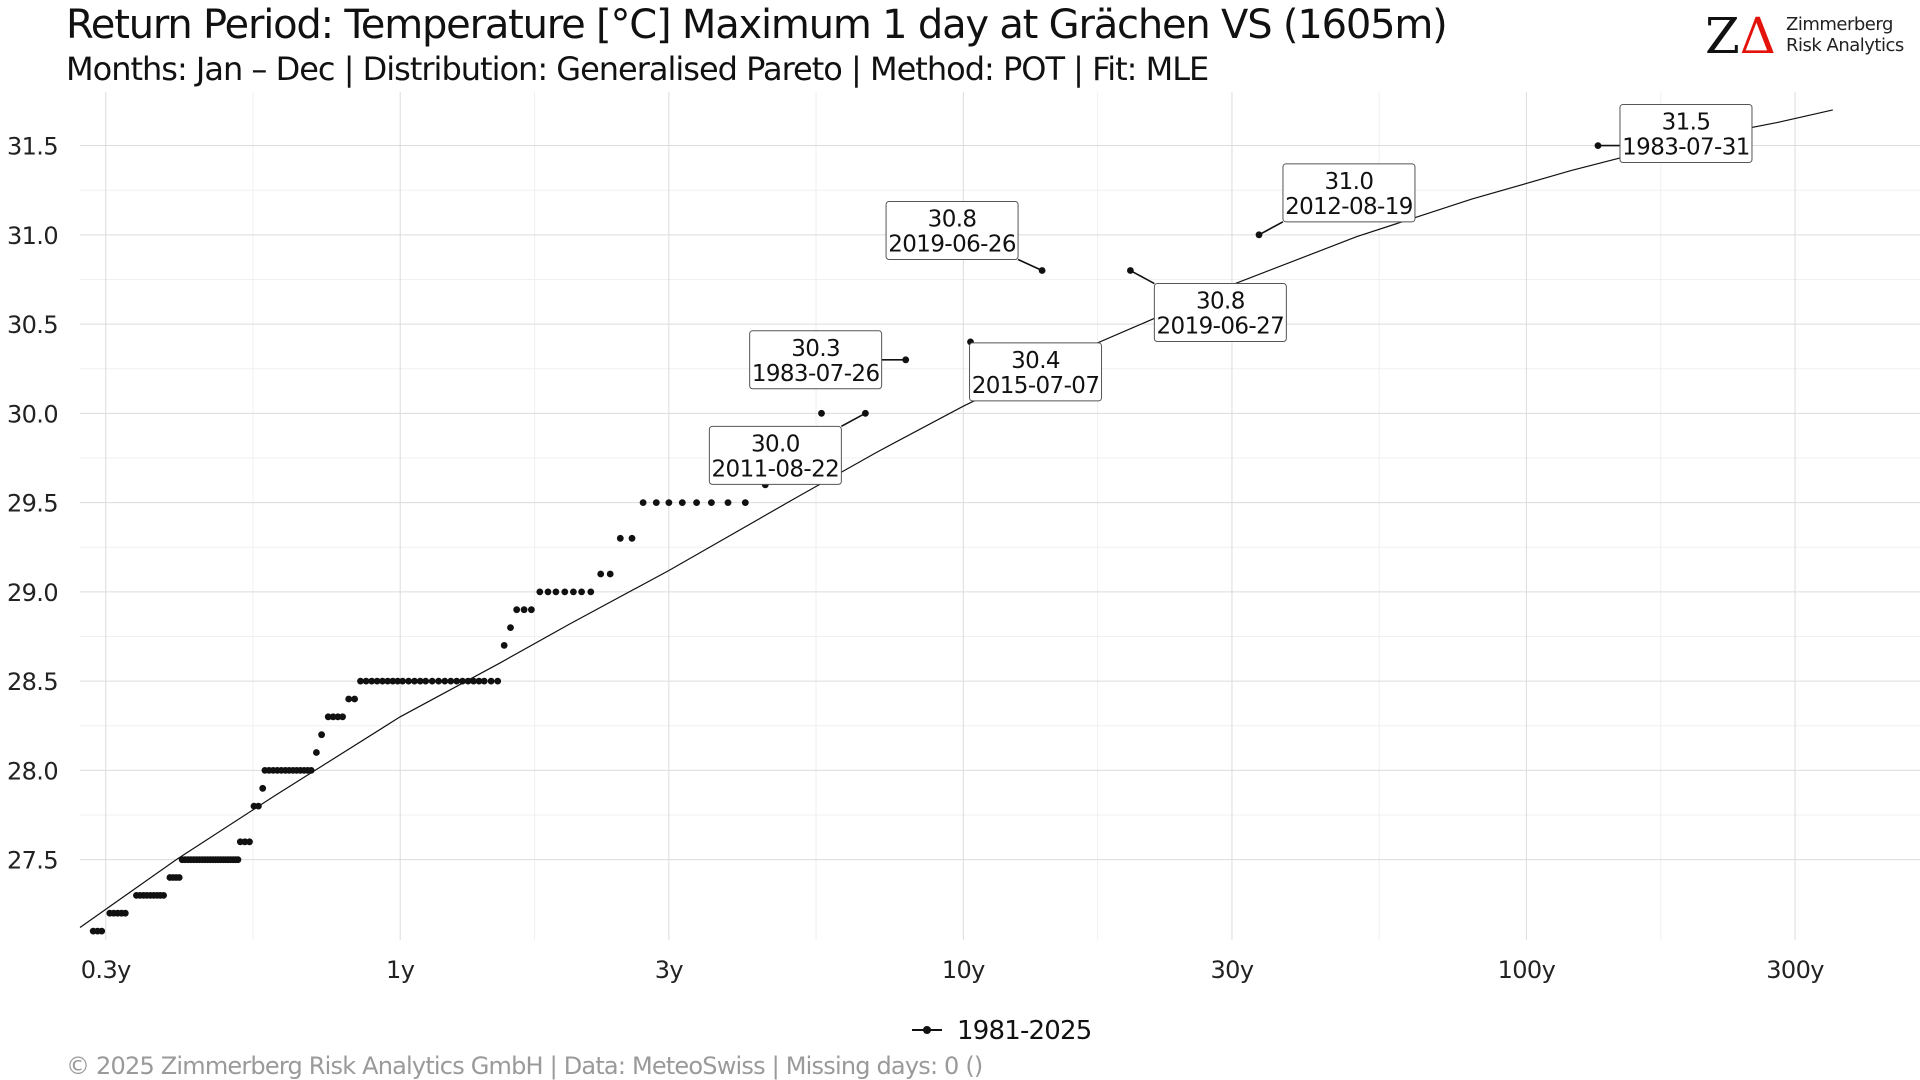 This screenshot has width=1920, height=1080. I want to click on annotation-date: 2011-08-22, so click(776, 469).